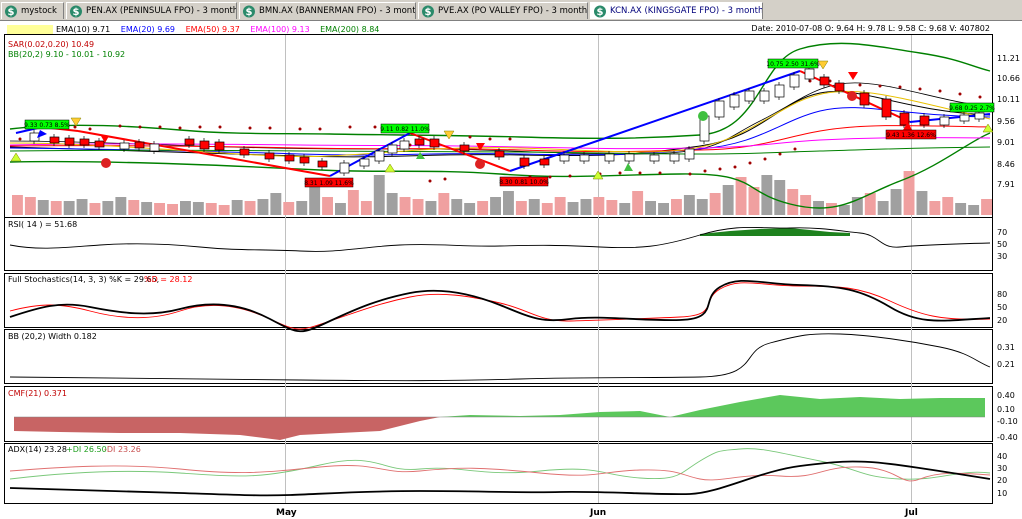 This screenshot has height=519, width=1022. Describe the element at coordinates (793, 64) in the screenshot. I see `trade-label: 10.75 2.50 31.6%` at that location.